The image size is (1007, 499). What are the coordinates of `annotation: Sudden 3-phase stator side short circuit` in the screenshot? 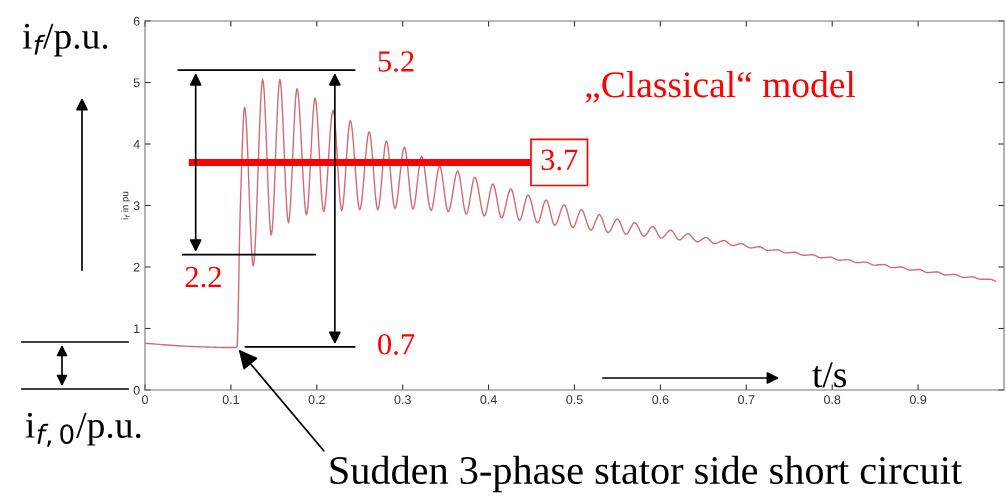 It's located at (646, 474).